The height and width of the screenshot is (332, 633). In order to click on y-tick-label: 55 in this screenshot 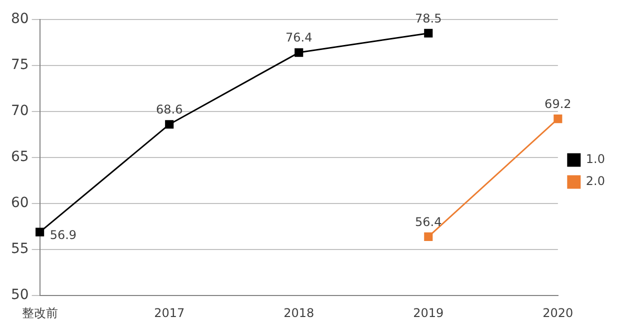, I will do `click(19, 249)`.